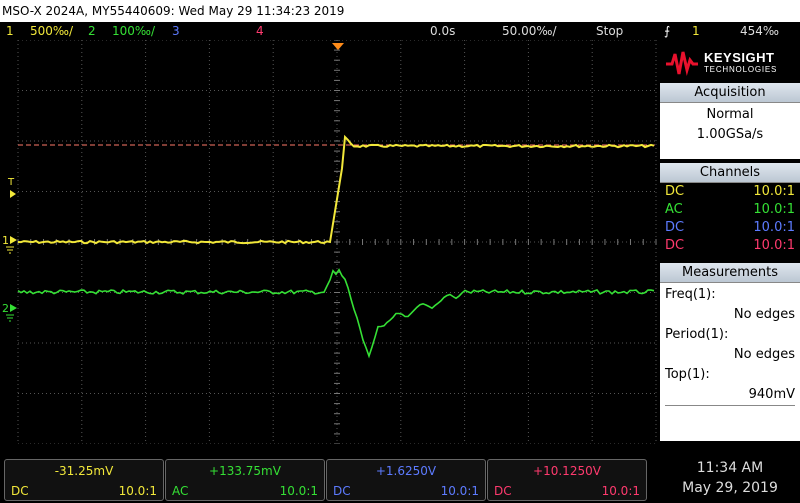 This screenshot has width=800, height=503. What do you see at coordinates (730, 395) in the screenshot?
I see `measurement-value: 940mV` at bounding box center [730, 395].